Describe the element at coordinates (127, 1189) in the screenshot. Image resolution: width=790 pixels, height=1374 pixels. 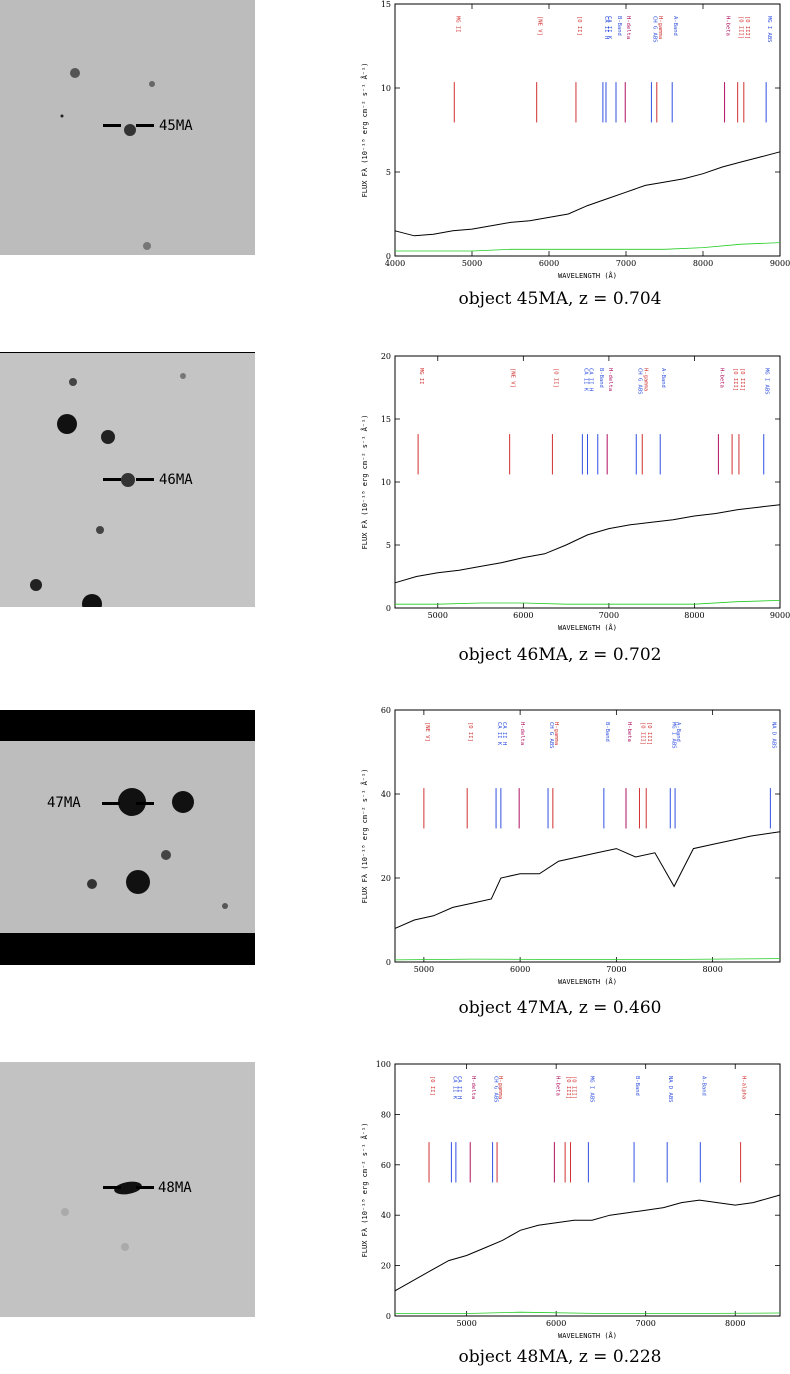
I see `image-thumbnail: 48MA` at that location.